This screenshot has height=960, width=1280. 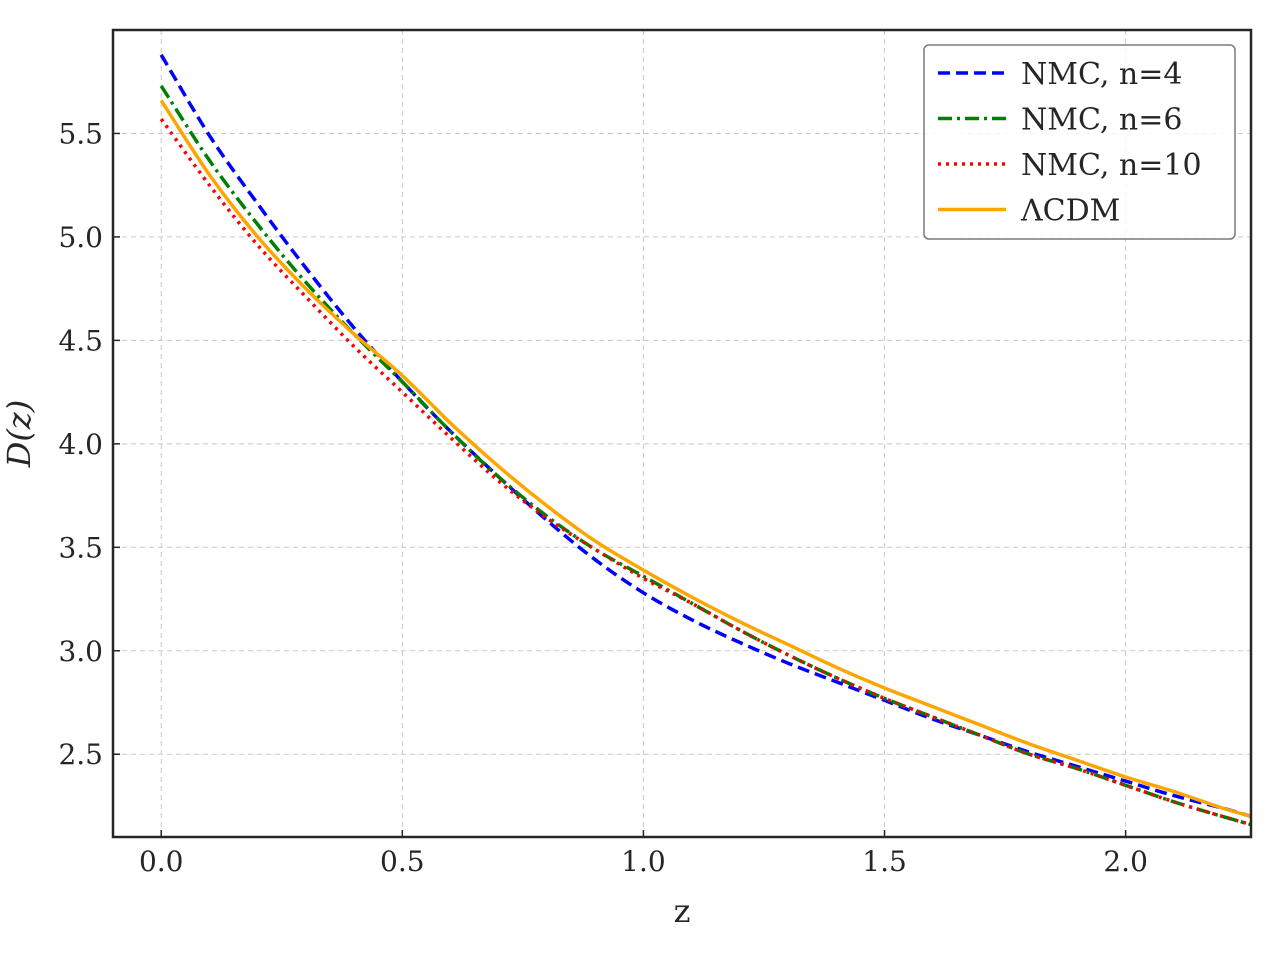 I want to click on legend-label: ΛCDM, so click(x=1070, y=211).